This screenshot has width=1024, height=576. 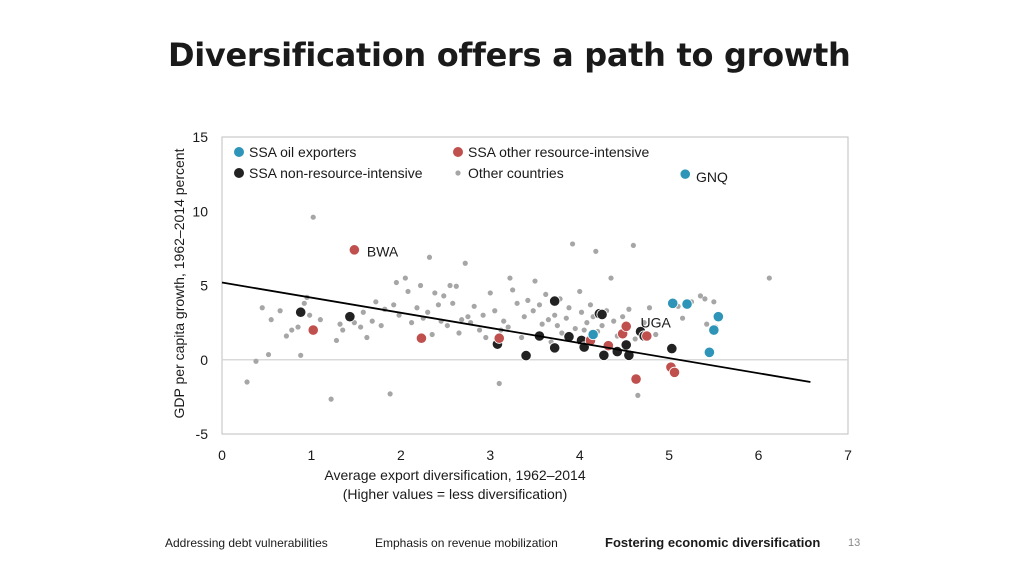 I want to click on x-tick-label: 4, so click(x=580, y=455).